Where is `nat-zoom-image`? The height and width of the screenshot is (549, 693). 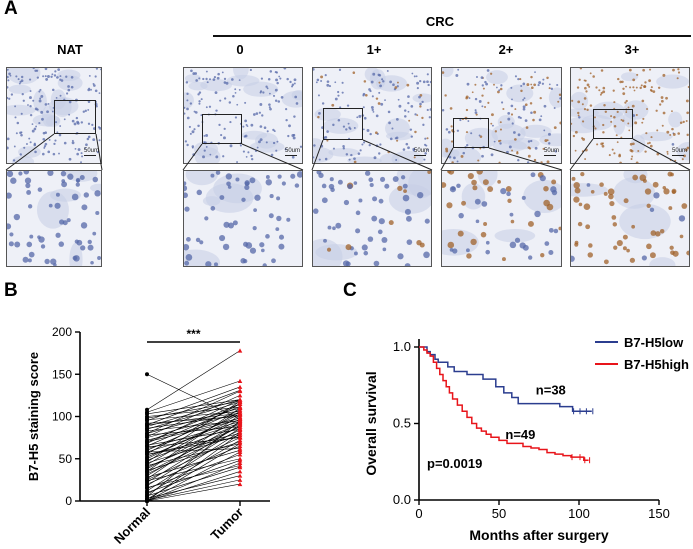 nat-zoom-image is located at coordinates (54, 218).